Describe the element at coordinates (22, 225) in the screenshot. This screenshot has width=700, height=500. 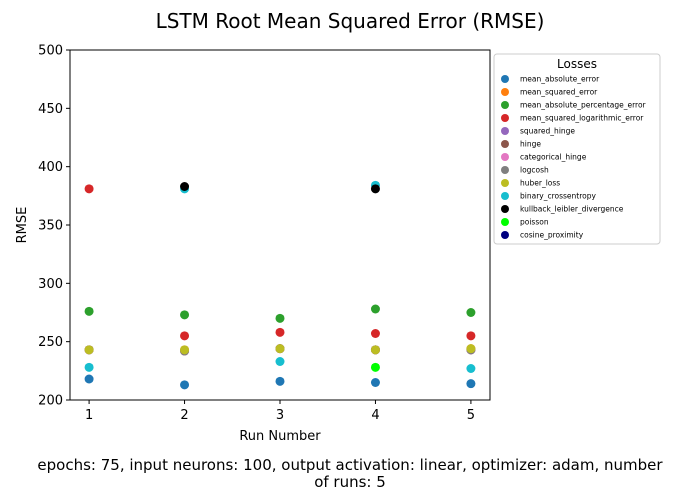
I see `y-axis-label: RMSE` at that location.